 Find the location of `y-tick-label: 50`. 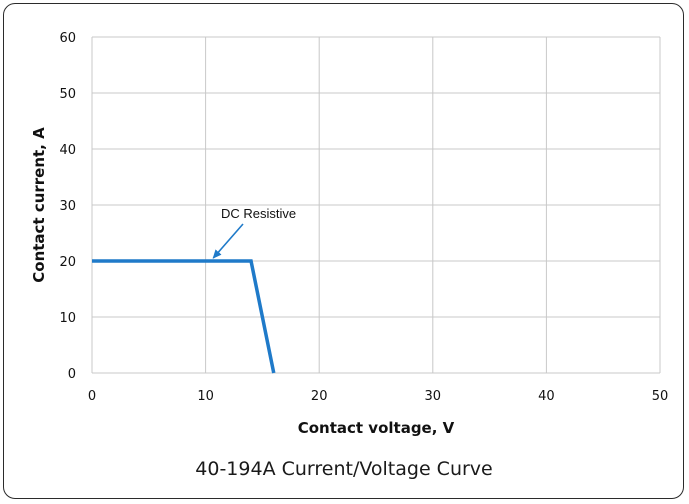

y-tick-label: 50 is located at coordinates (67, 94).